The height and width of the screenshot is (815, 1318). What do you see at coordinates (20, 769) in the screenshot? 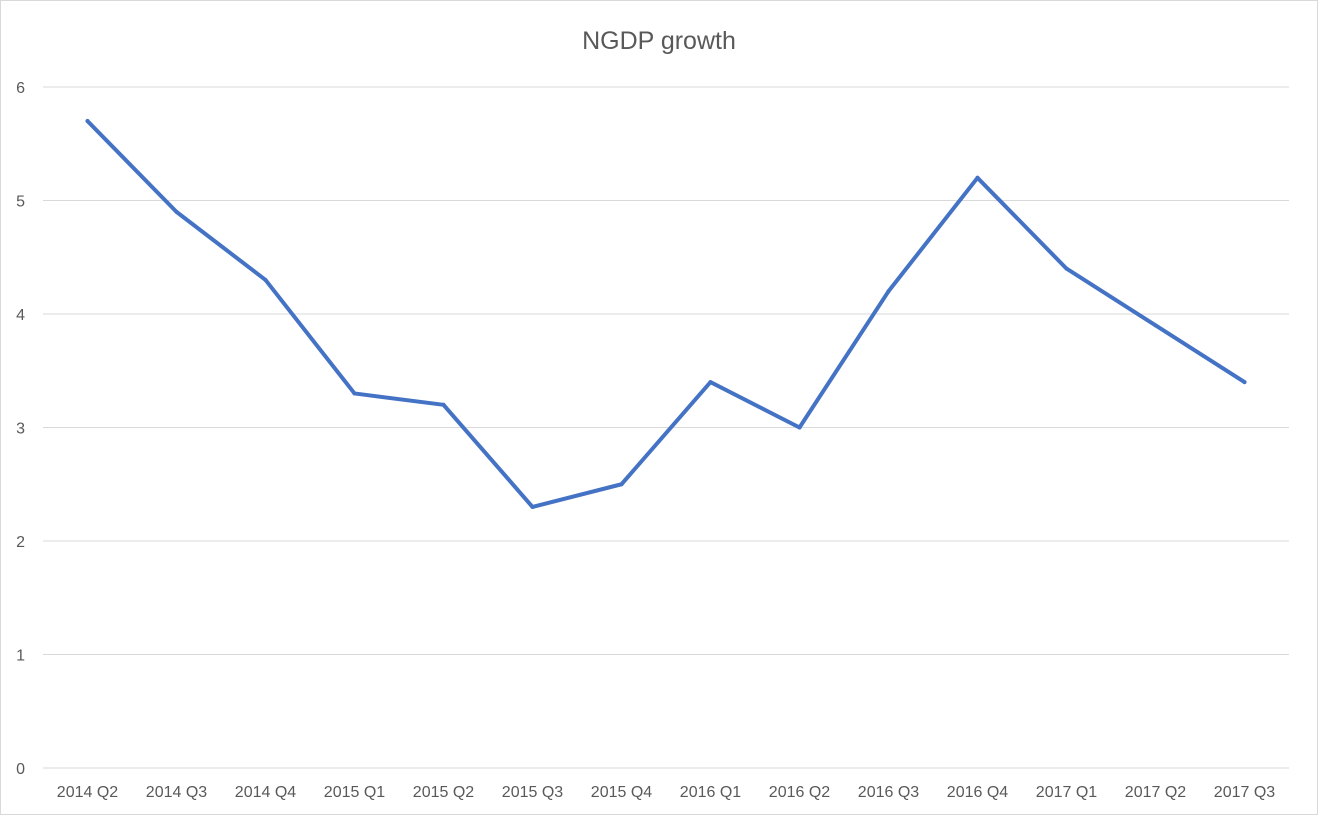
I see `y-tick-label: 0` at bounding box center [20, 769].